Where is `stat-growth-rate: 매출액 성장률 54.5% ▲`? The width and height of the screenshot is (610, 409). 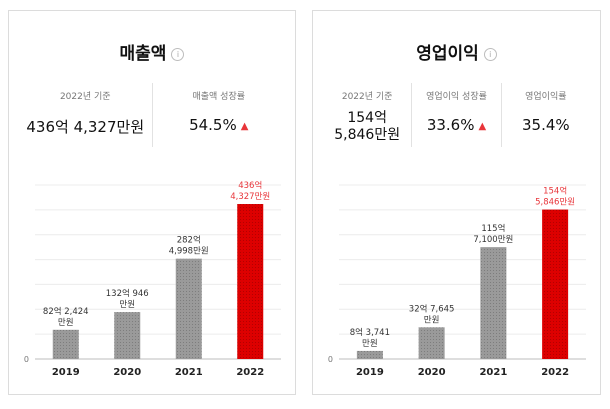 stat-growth-rate: 매출액 성장률 54.5% ▲ is located at coordinates (218, 115).